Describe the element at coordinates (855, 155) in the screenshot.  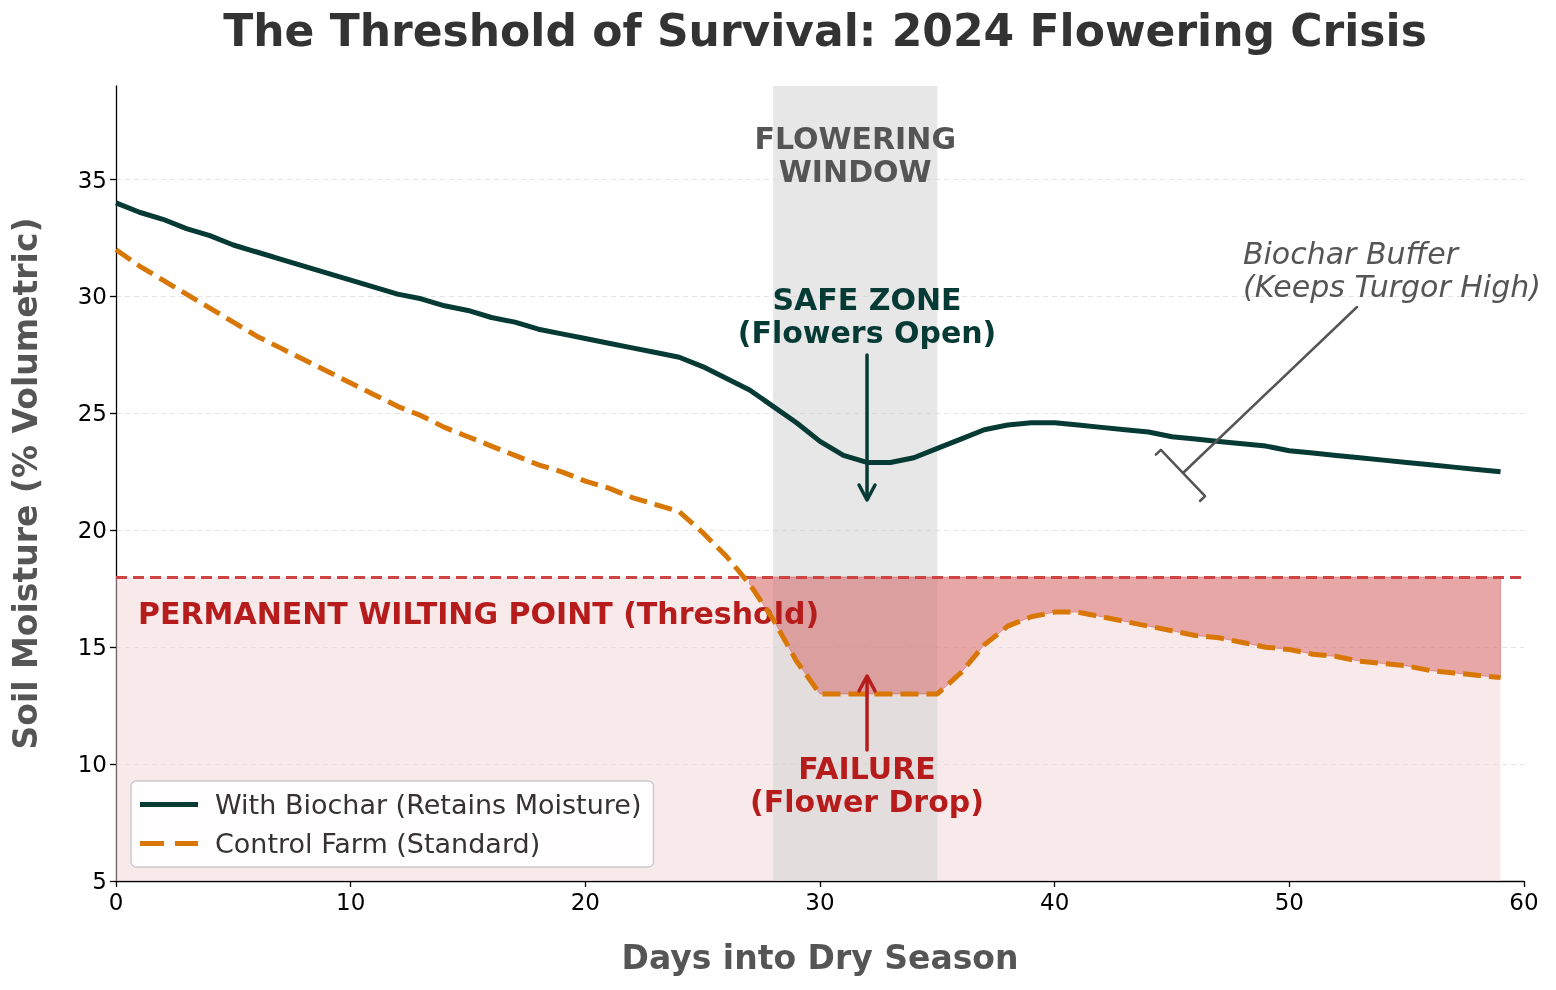
I see `band-label: FLOWERING WINDOW` at that location.